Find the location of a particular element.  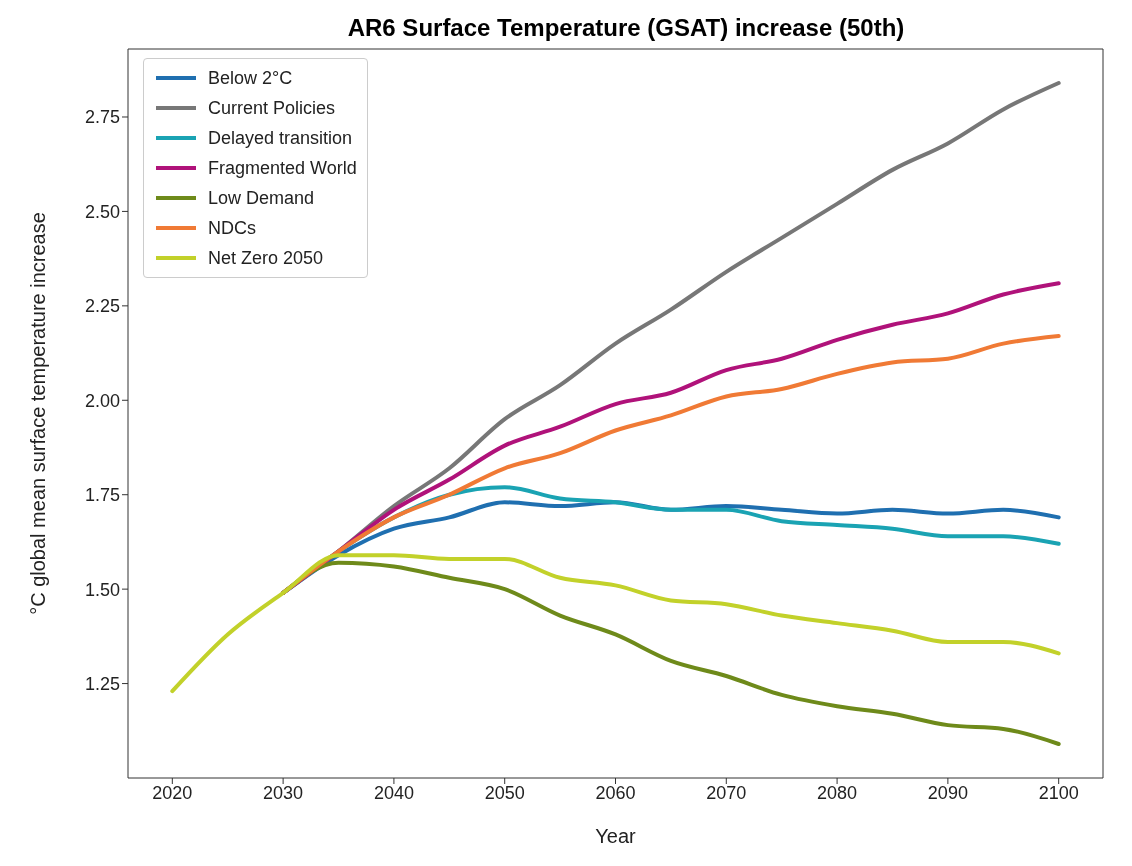

x-tick-label: 2090 is located at coordinates (947, 792).